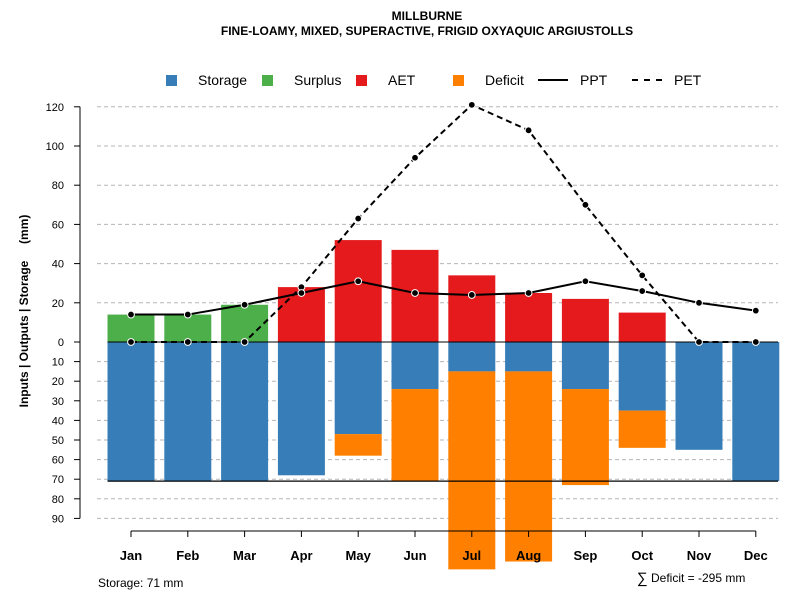  What do you see at coordinates (642, 291) in the screenshot?
I see `point-ppt-oct` at bounding box center [642, 291].